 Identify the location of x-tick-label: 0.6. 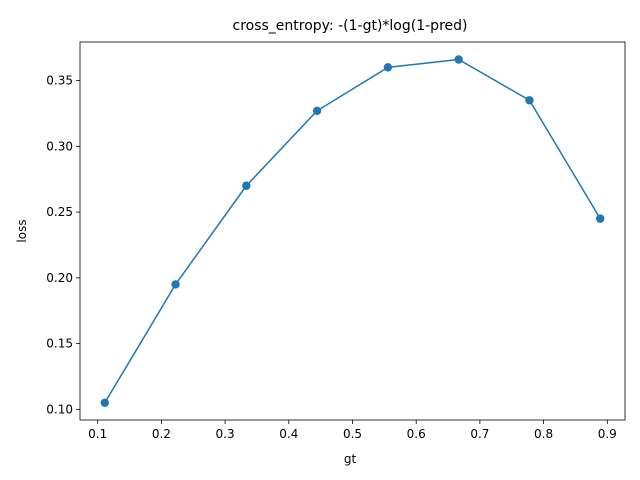
(416, 434).